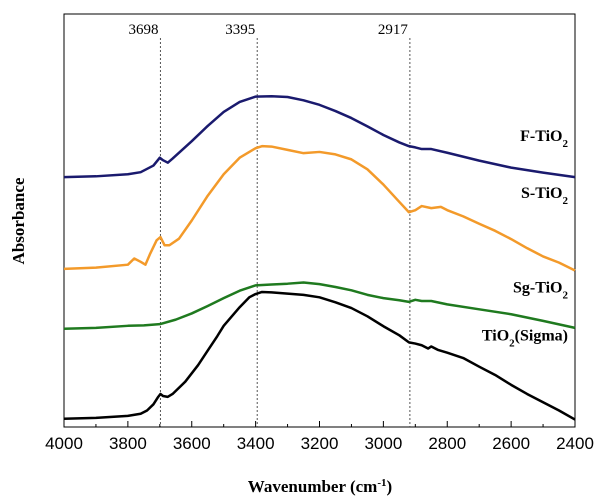 Image resolution: width=601 pixels, height=500 pixels. I want to click on series-label-F-TiO2: F-TiO2, so click(544, 139).